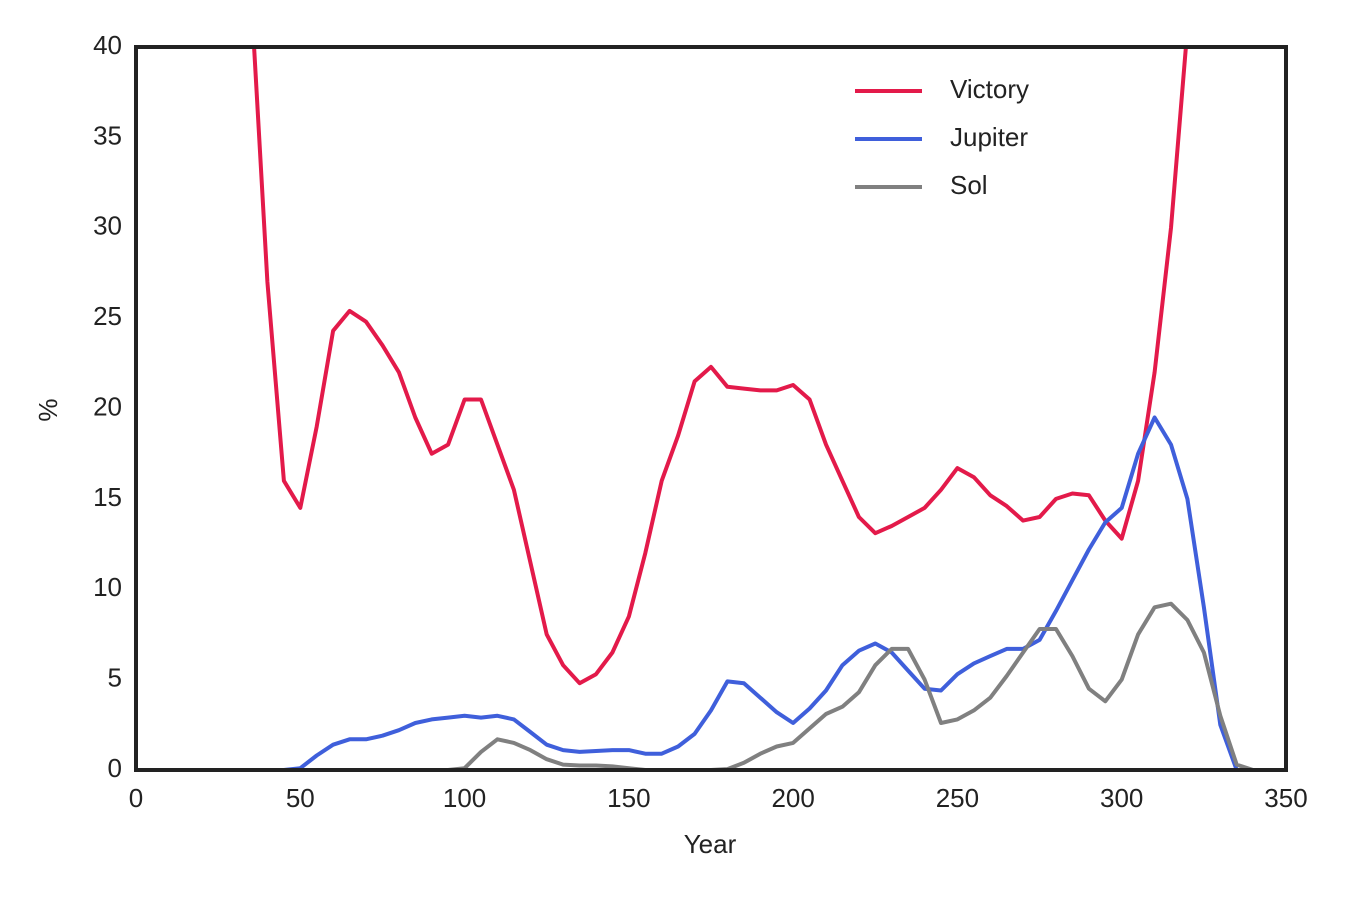  I want to click on x-tick-label: 350, so click(1285, 798).